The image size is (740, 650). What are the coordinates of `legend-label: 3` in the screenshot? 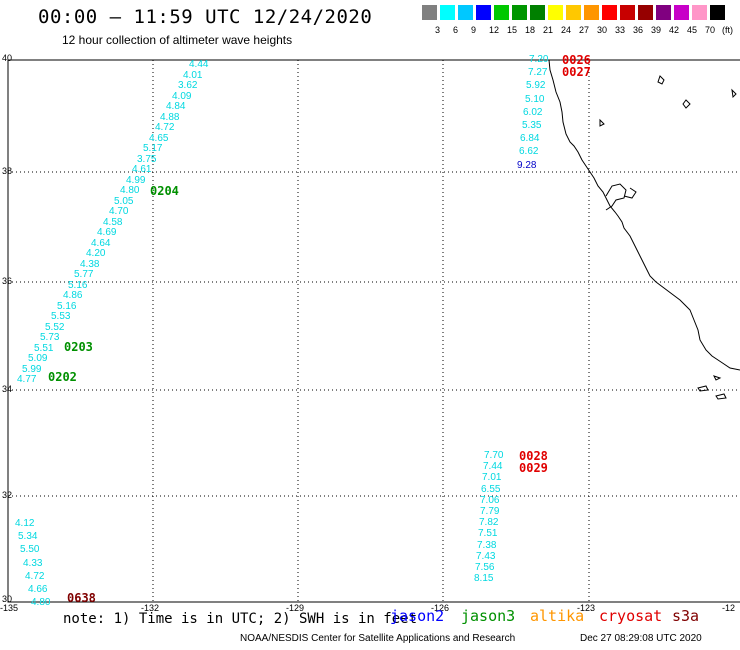 It's located at (438, 30).